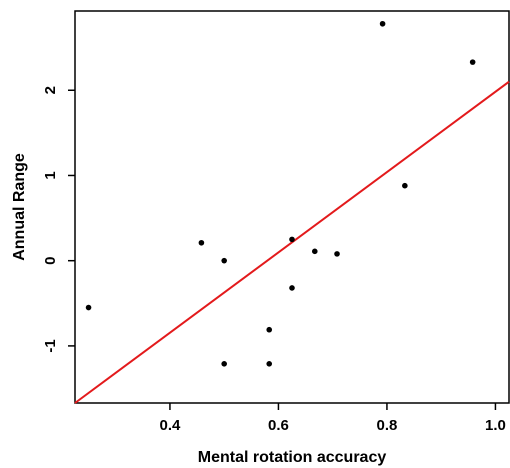 Image resolution: width=510 pixels, height=468 pixels. I want to click on y-tick-label: -1, so click(50, 345).